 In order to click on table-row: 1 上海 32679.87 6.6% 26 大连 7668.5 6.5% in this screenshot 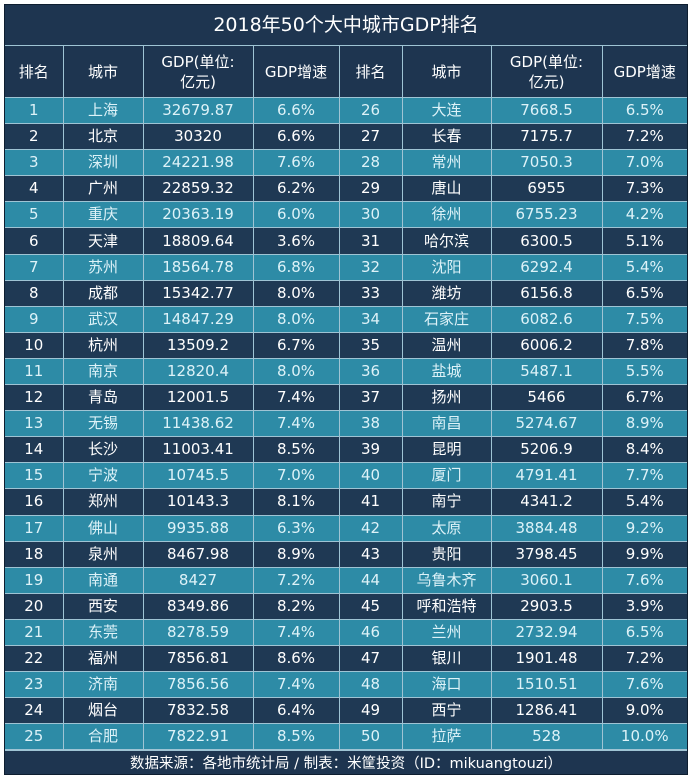, I will do `click(346, 110)`.